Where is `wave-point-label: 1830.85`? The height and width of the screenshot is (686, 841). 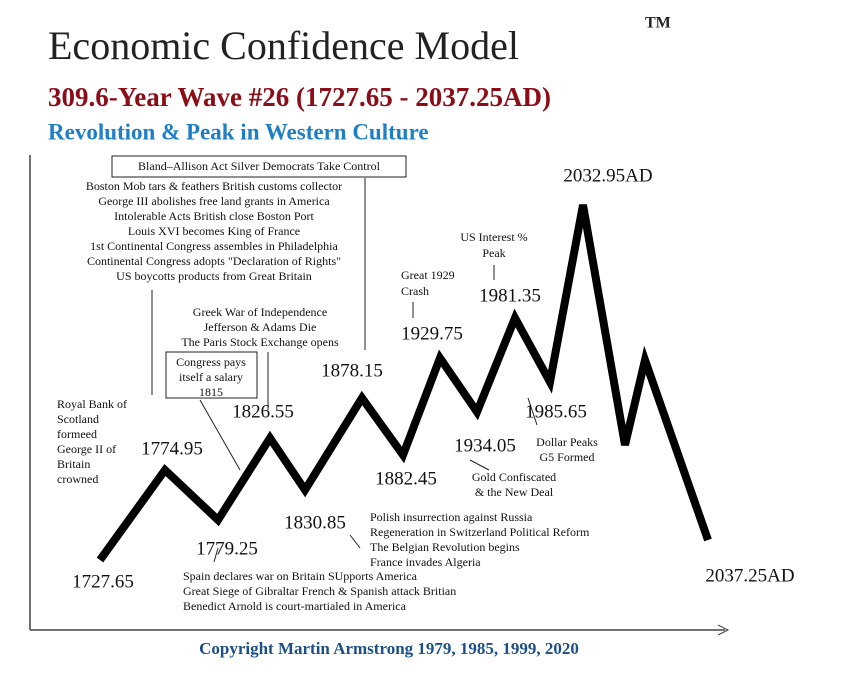 wave-point-label: 1830.85 is located at coordinates (315, 522).